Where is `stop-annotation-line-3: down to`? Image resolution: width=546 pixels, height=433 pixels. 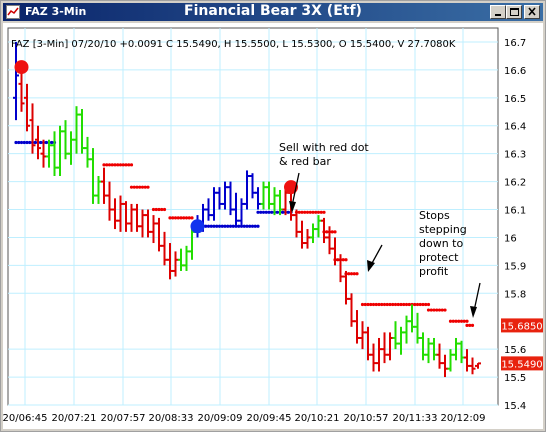
stop-annotation-line-3: down to is located at coordinates (441, 243).